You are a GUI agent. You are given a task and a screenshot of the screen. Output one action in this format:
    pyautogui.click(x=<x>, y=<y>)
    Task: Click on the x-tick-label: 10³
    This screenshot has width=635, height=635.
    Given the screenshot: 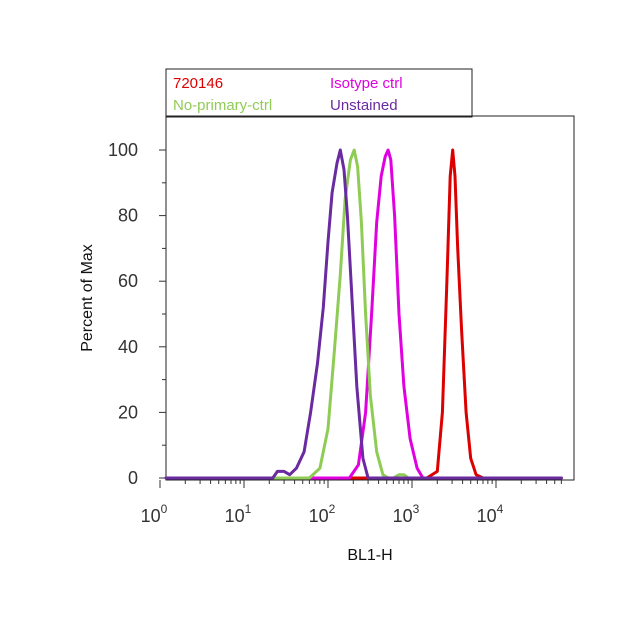 What is the action you would take?
    pyautogui.click(x=406, y=514)
    